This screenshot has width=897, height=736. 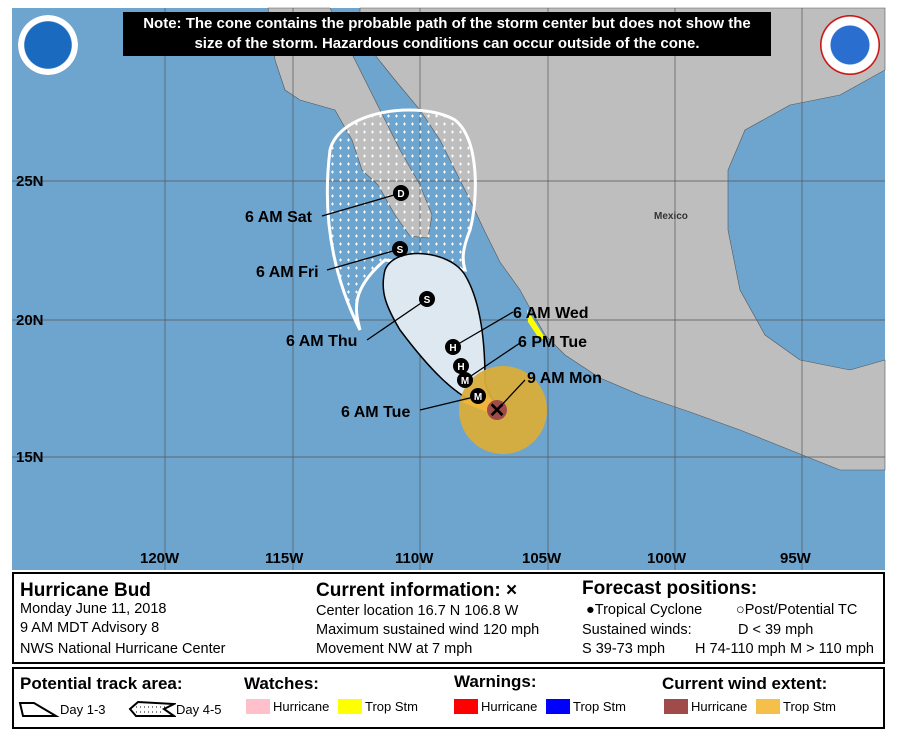 What do you see at coordinates (301, 706) in the screenshot?
I see `watch-hurricane-label: Hurricane` at bounding box center [301, 706].